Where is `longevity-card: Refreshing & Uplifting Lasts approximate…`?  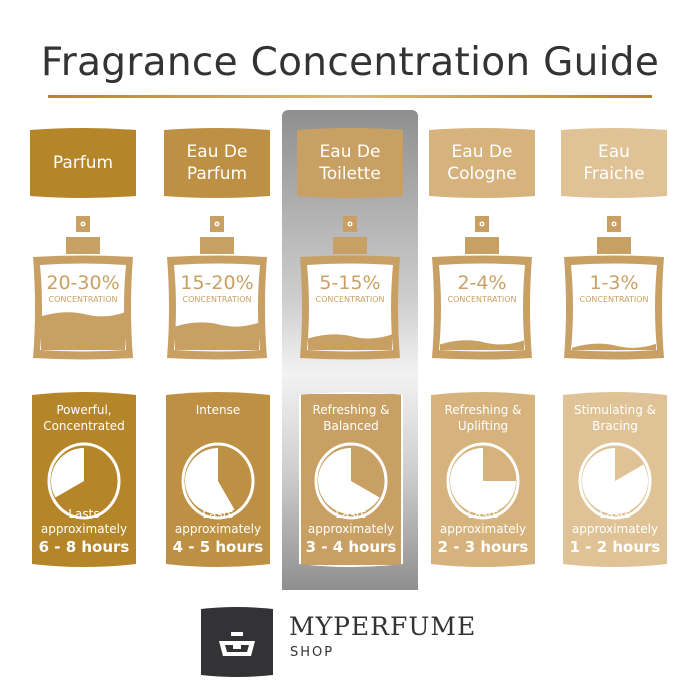 longevity-card: Refreshing & Uplifting Lasts approximate… is located at coordinates (483, 479).